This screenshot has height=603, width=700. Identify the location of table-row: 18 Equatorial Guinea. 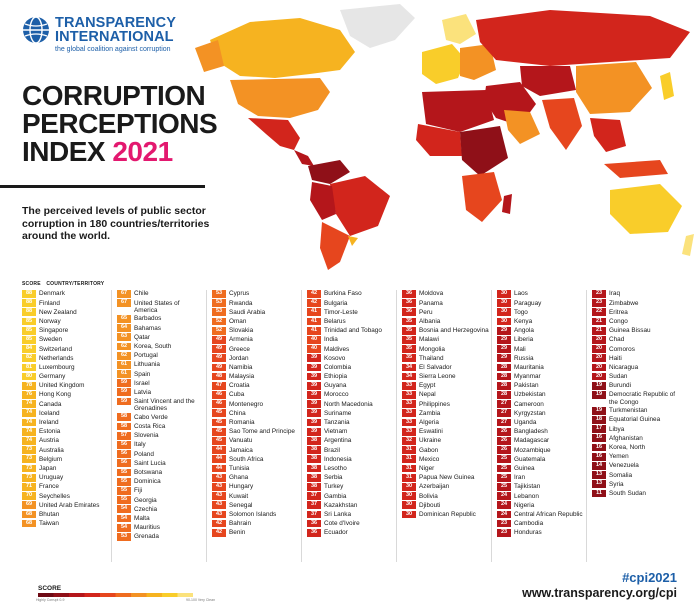
(637, 420).